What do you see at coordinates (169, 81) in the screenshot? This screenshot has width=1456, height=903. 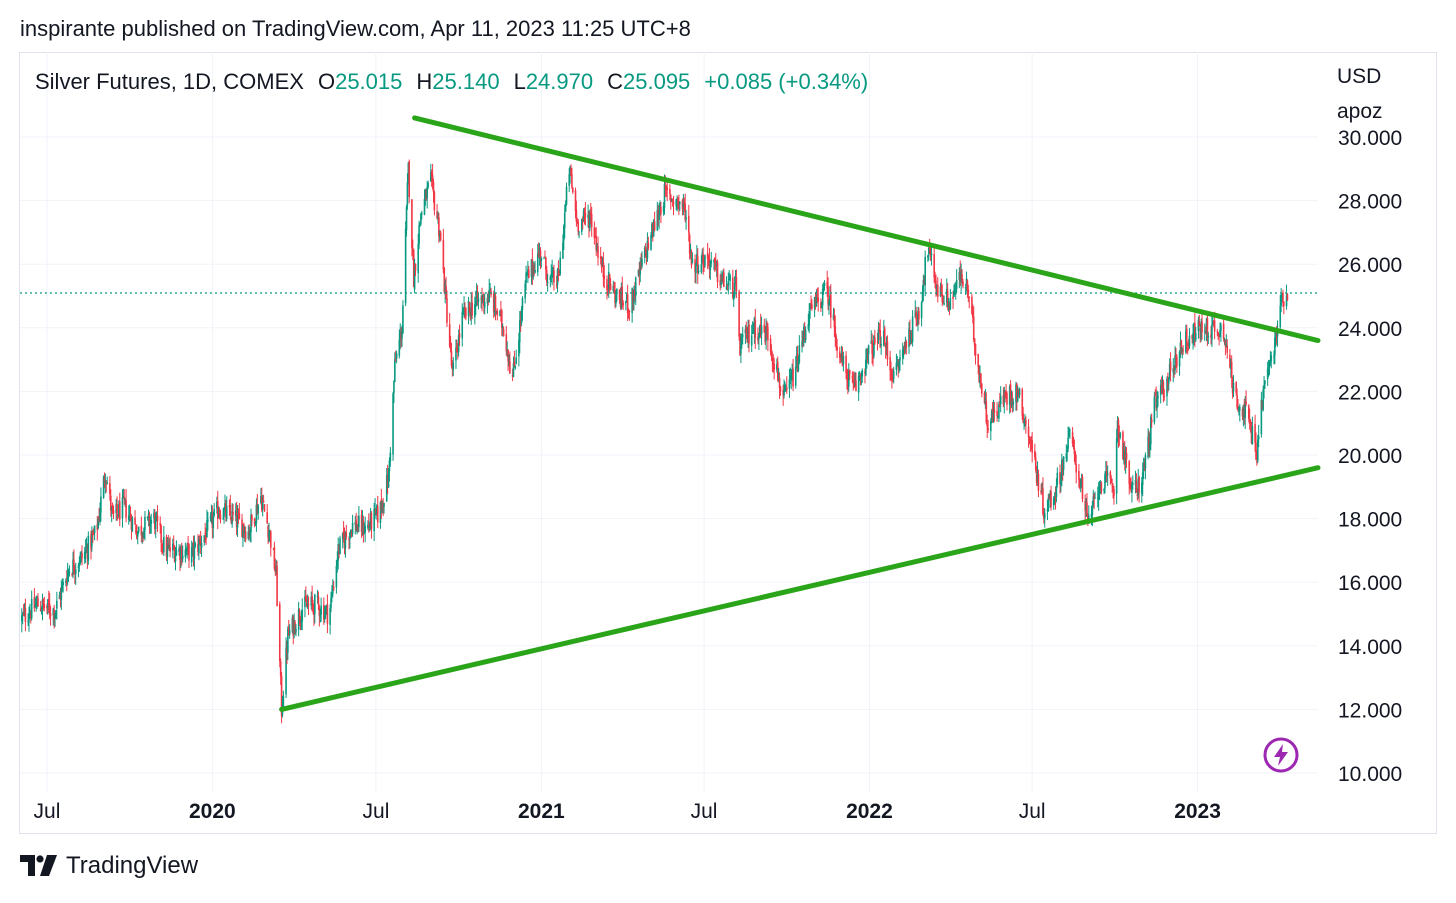 I see `symbol-label: Silver Futures, 1D, COMEX` at bounding box center [169, 81].